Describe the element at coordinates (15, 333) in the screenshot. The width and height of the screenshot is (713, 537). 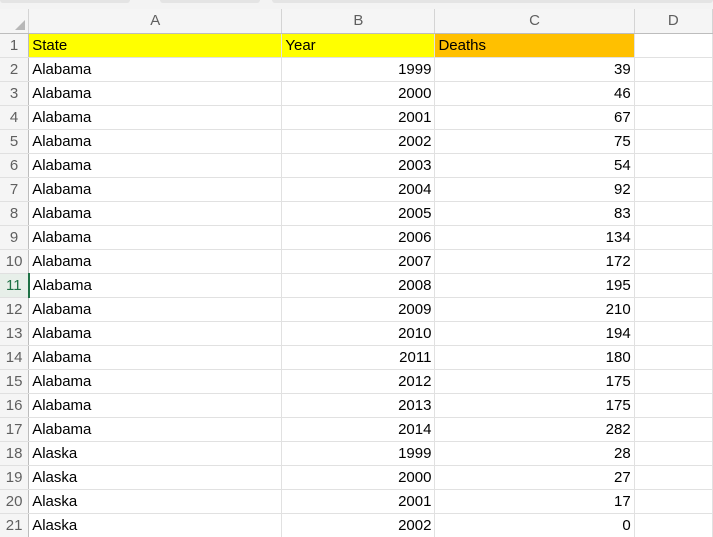
I see `row-header: 13` at that location.